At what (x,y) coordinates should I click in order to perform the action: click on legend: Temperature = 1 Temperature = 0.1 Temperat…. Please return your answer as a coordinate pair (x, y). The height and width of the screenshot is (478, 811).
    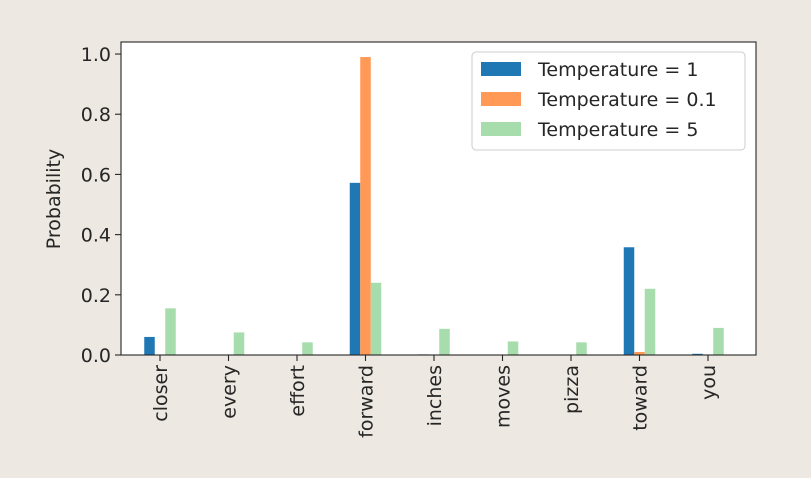
    Looking at the image, I should click on (608, 101).